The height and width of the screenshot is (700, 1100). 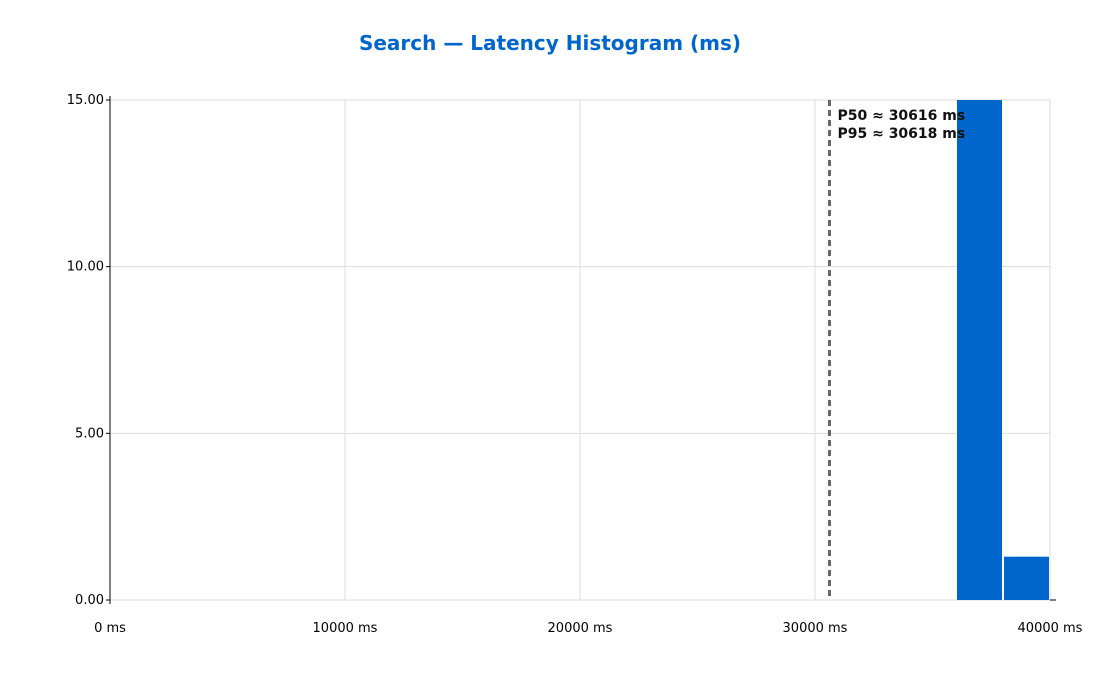 What do you see at coordinates (580, 628) in the screenshot?
I see `x-tick-label: 20000 ms` at bounding box center [580, 628].